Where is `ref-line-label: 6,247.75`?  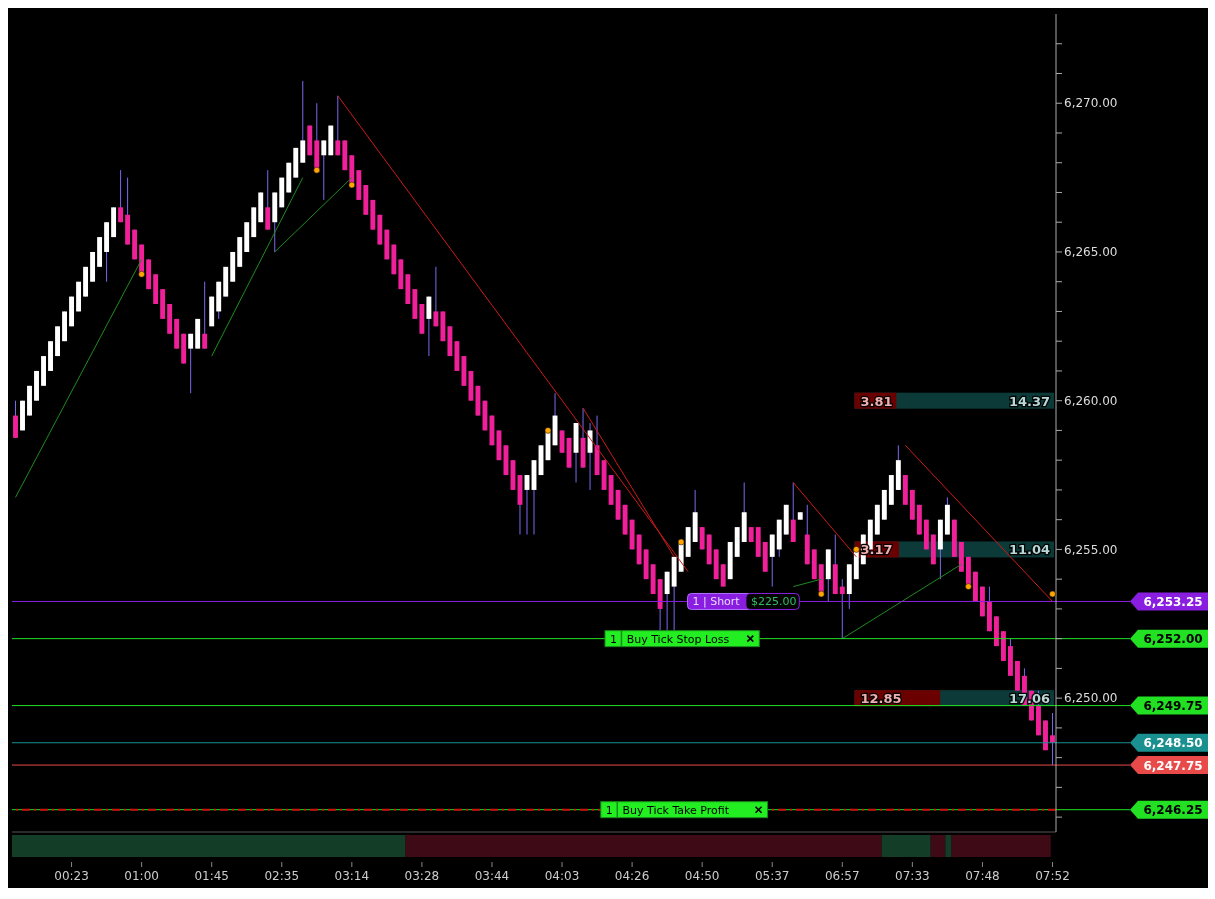
ref-line-label: 6,247.75 is located at coordinates (1173, 765).